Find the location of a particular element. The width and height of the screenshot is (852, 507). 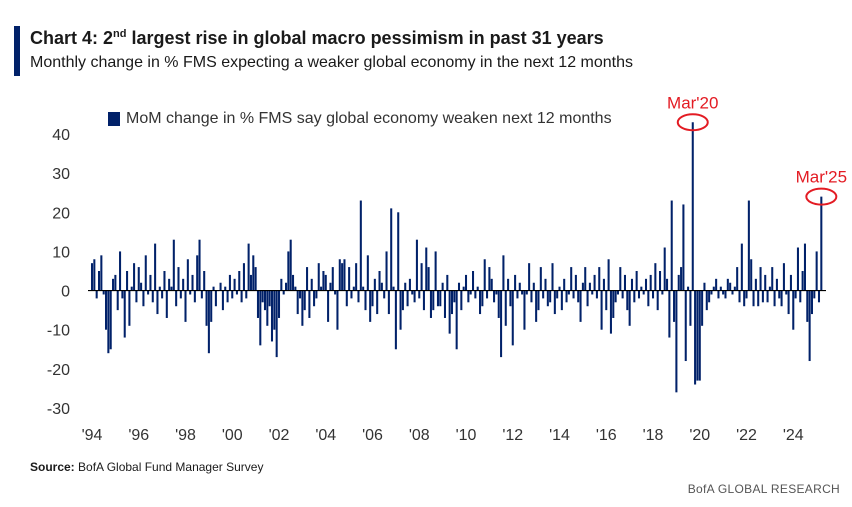

annotation-label: Mar'25 is located at coordinates (821, 177).